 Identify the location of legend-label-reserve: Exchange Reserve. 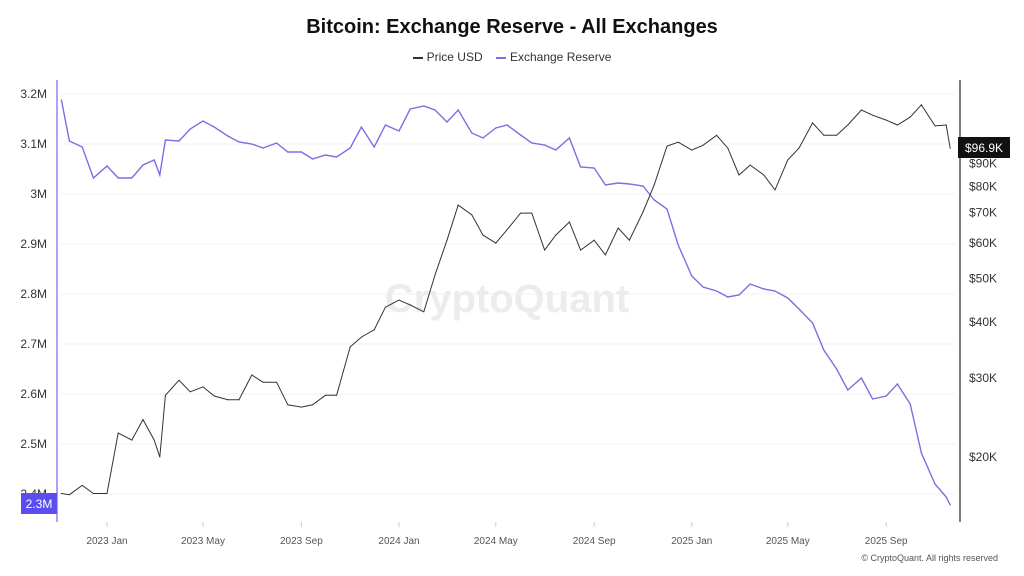
(560, 57).